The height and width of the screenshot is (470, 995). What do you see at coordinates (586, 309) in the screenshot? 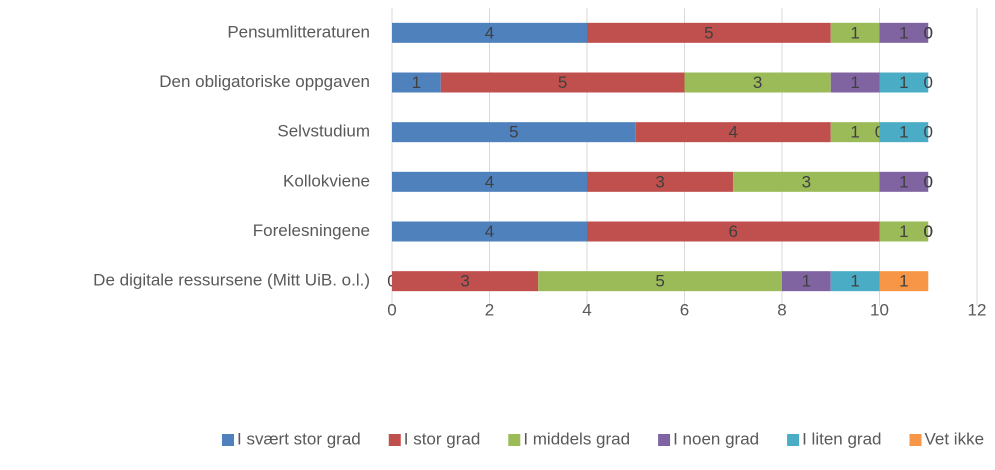
I see `x-tick-label: 4` at bounding box center [586, 309].